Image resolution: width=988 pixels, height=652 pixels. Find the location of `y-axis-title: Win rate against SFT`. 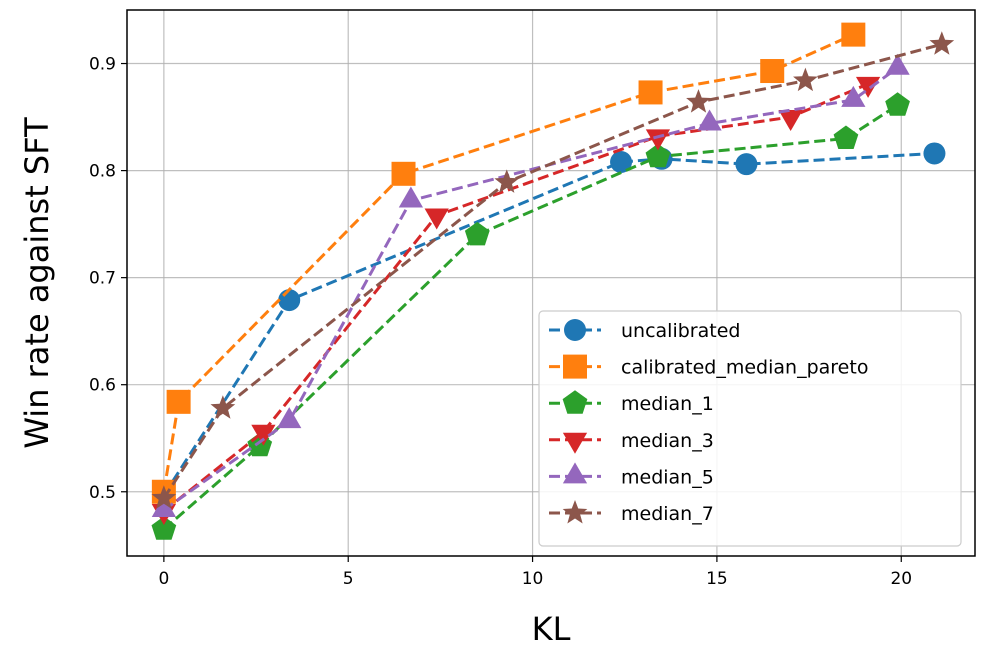

y-axis-title: Win rate against SFT is located at coordinates (37, 283).